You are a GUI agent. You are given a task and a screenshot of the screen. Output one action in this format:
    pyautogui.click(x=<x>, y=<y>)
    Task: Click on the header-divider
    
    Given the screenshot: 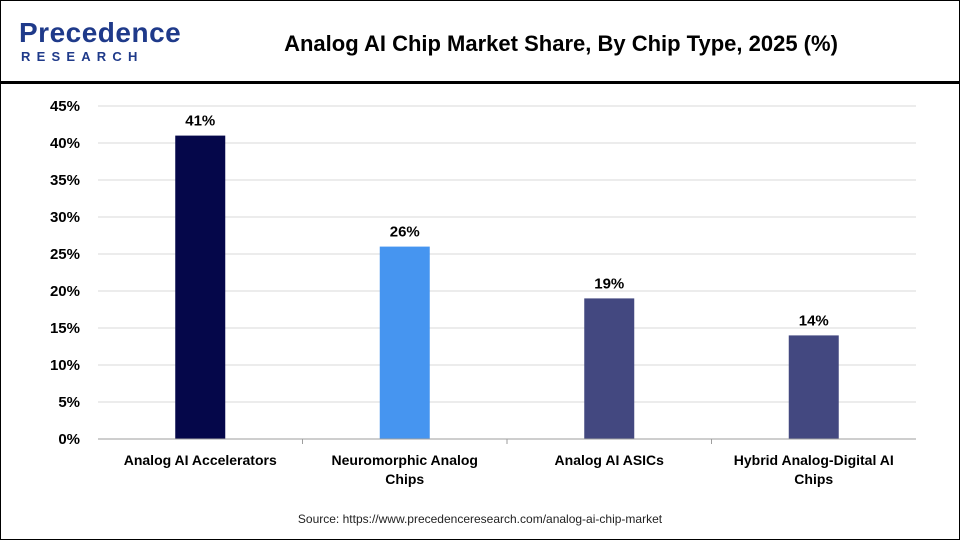 What is the action you would take?
    pyautogui.click(x=480, y=82)
    